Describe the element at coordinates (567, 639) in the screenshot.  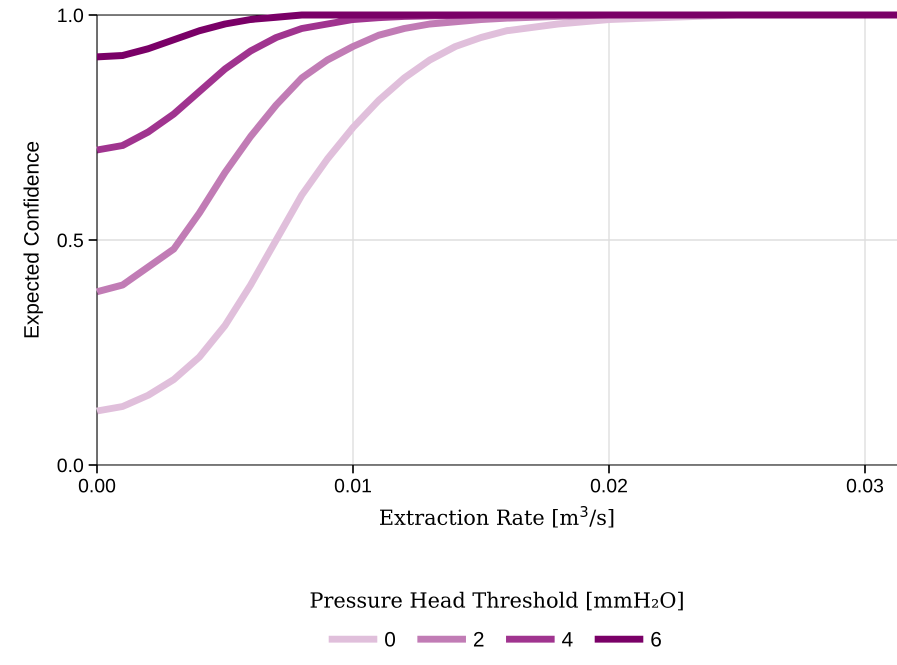
I see `legend-label: 4` at that location.